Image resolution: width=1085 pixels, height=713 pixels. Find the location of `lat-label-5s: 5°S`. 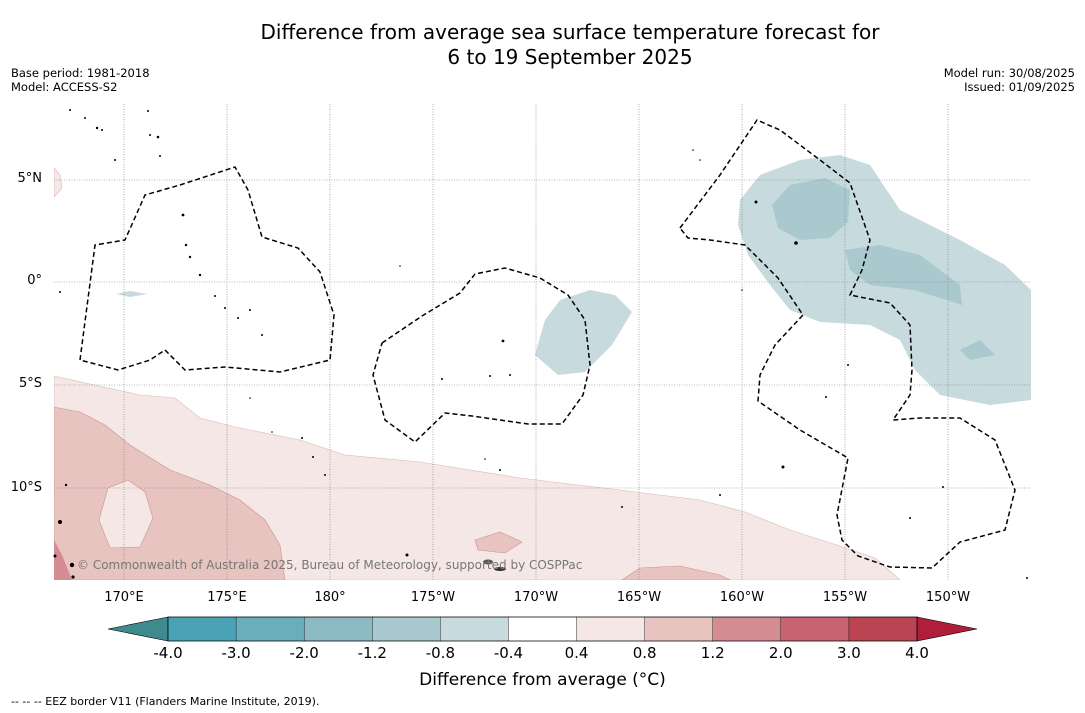

lat-label-5s: 5°S is located at coordinates (30, 383).